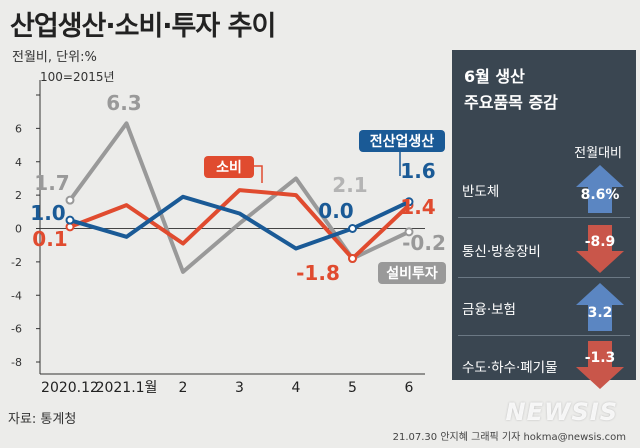 The image size is (640, 448). I want to click on panel-item-label: 반도체, so click(481, 192).